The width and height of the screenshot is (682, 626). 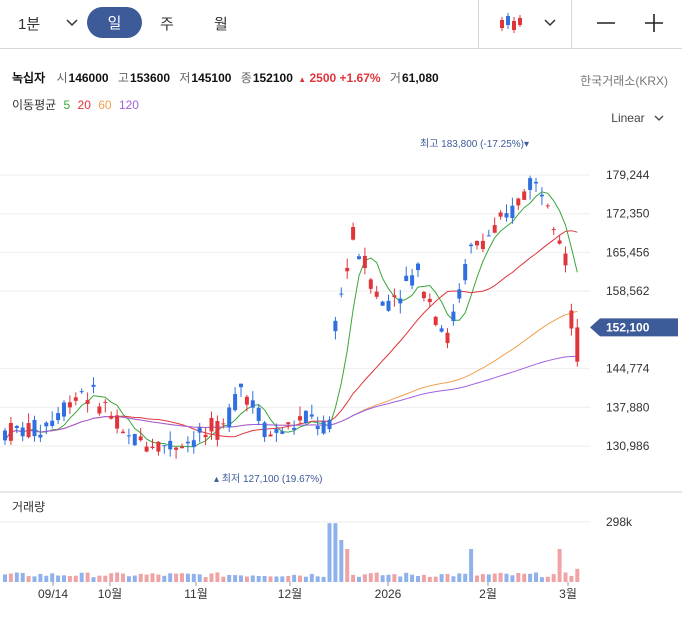 What do you see at coordinates (48, 23) in the screenshot?
I see `interval-select: 1분` at bounding box center [48, 23].